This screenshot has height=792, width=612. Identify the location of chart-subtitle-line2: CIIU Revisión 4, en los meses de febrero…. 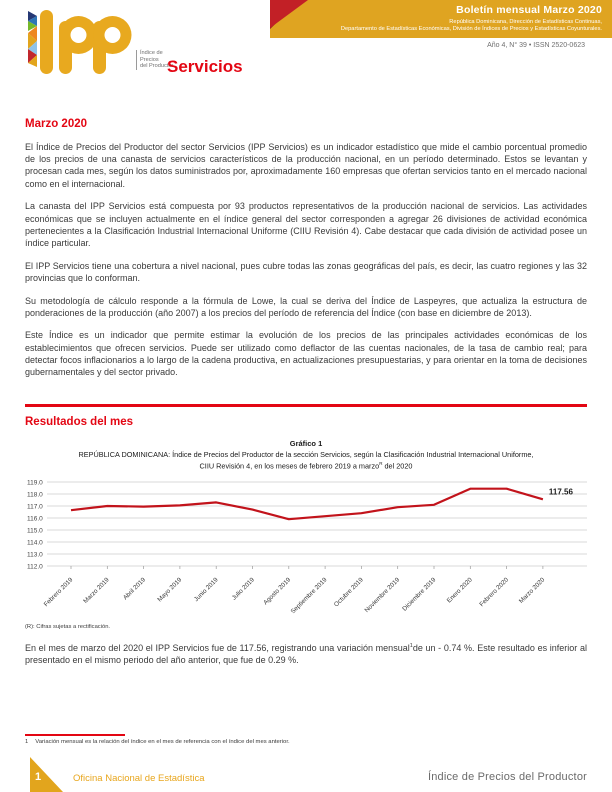
(306, 464).